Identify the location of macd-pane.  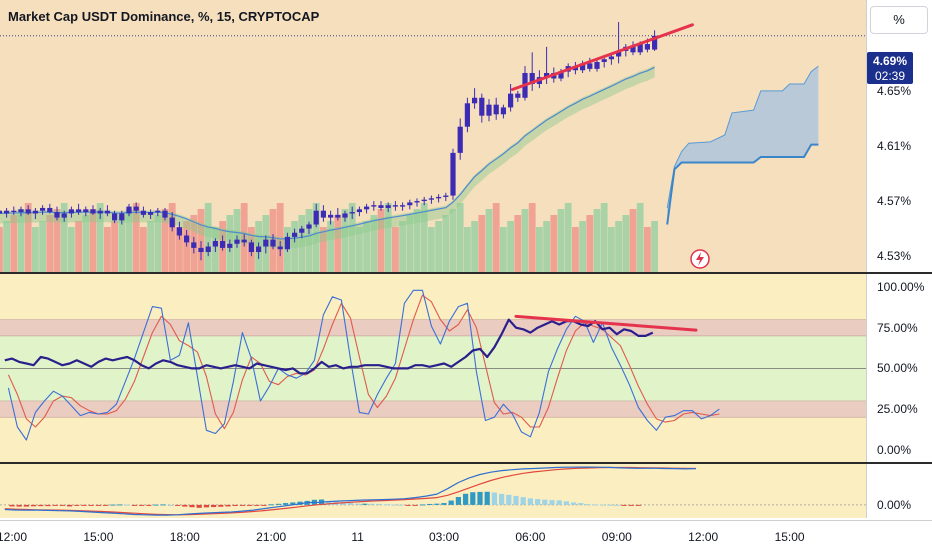
(433, 491).